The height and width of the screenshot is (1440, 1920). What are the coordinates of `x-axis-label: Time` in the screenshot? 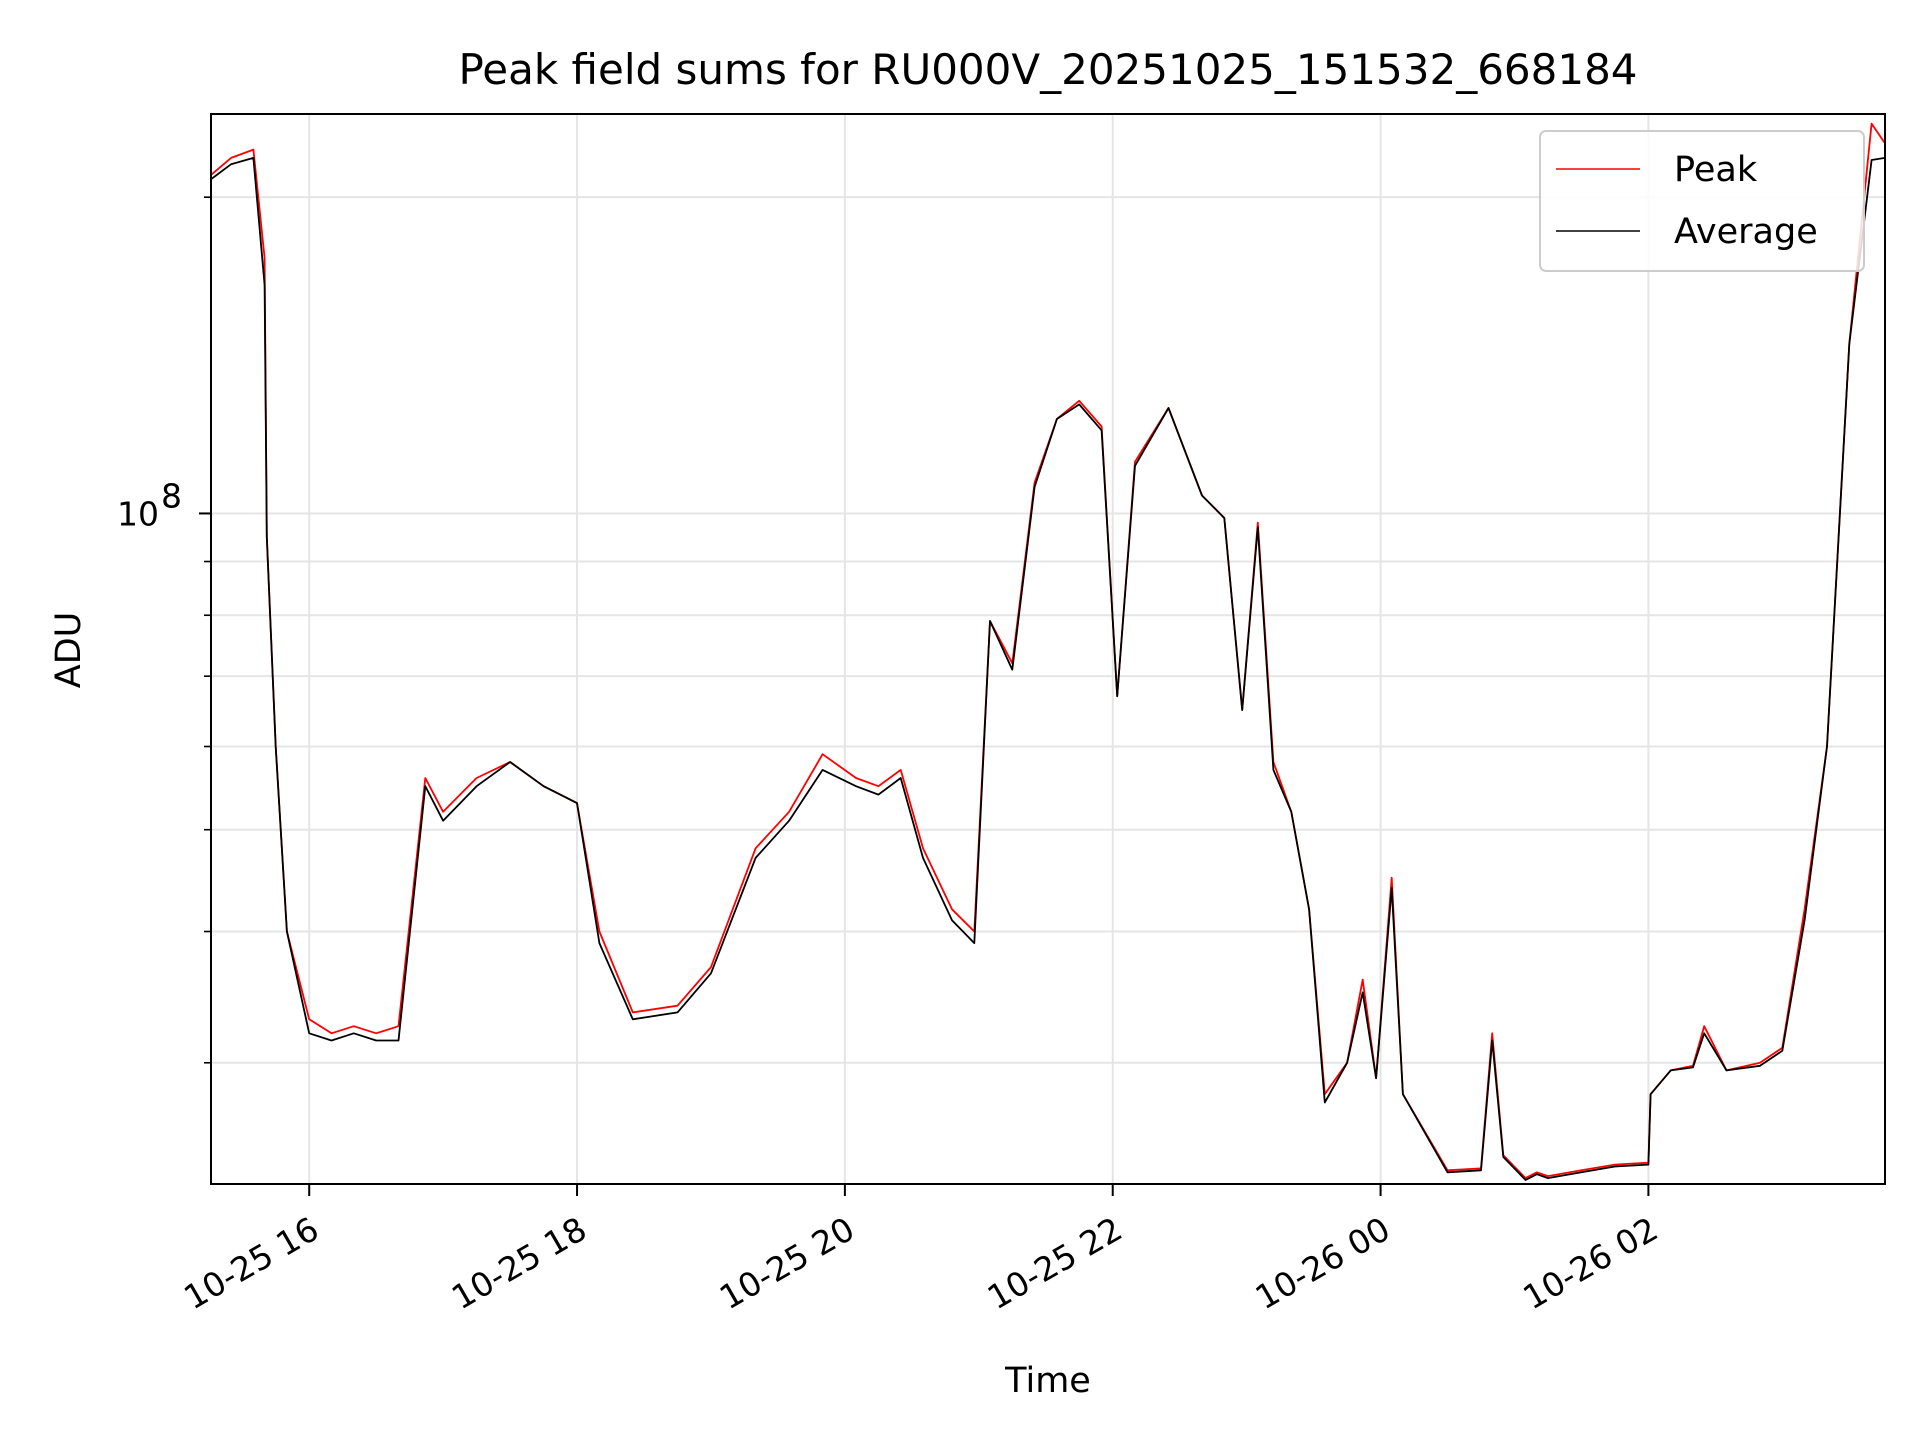 It's located at (1047, 1381).